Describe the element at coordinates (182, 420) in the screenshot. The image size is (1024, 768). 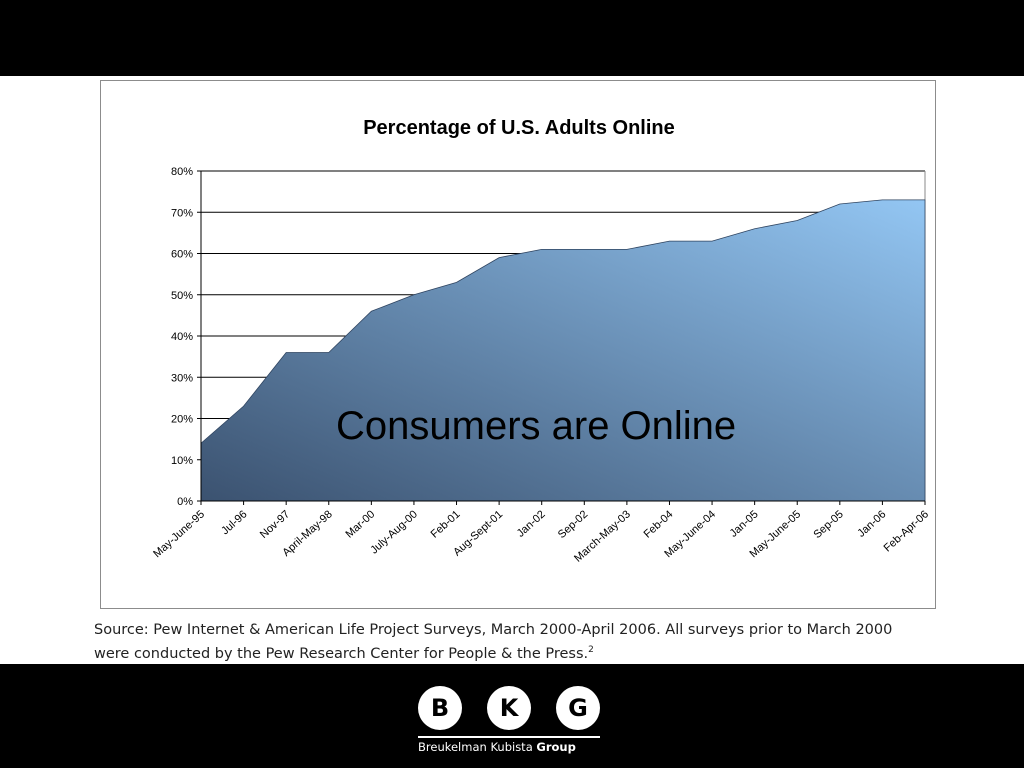
I see `y-tick-label: 20%` at that location.